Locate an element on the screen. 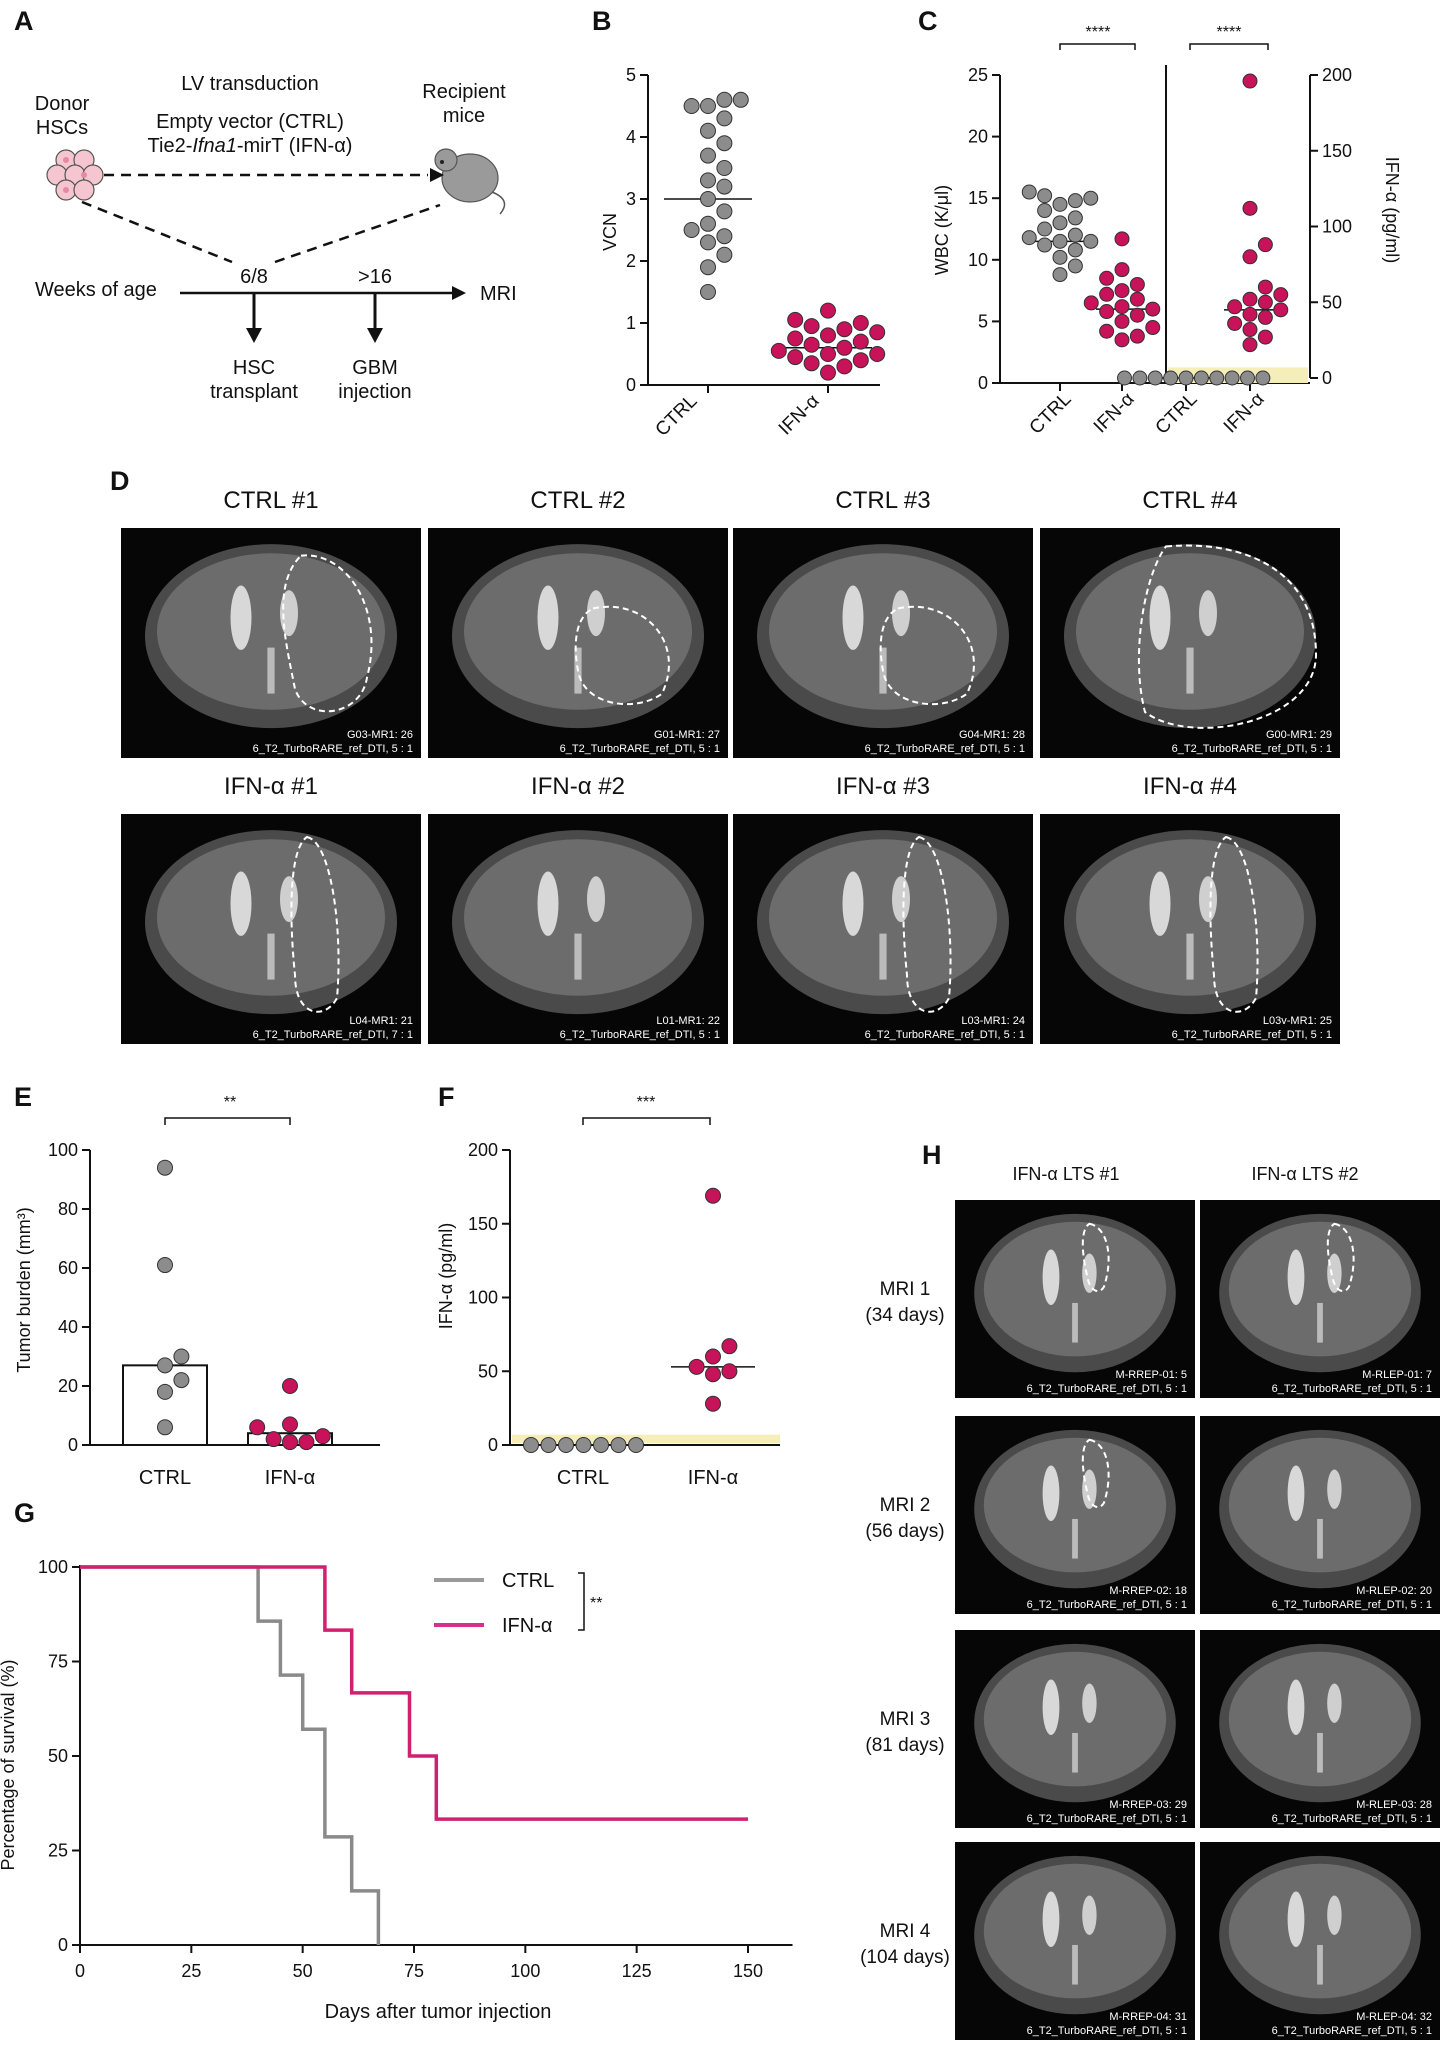 The height and width of the screenshot is (2048, 1441). sig-bracket-e is located at coordinates (227, 1121).